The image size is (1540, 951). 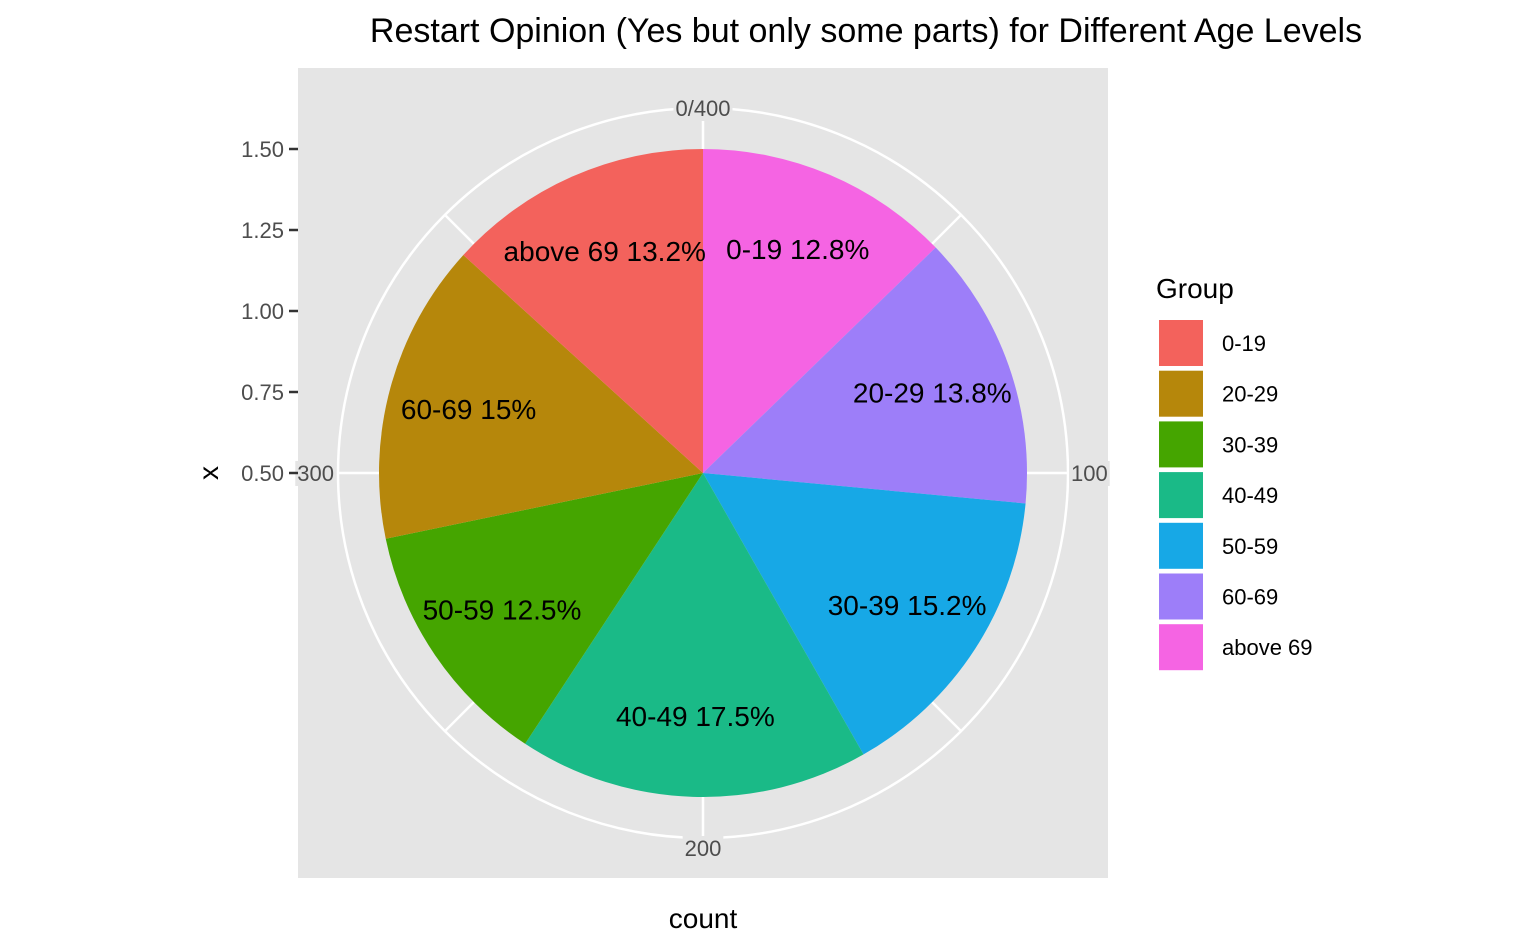 What do you see at coordinates (605, 251) in the screenshot?
I see `slice-label-6: above 69 13.2%` at bounding box center [605, 251].